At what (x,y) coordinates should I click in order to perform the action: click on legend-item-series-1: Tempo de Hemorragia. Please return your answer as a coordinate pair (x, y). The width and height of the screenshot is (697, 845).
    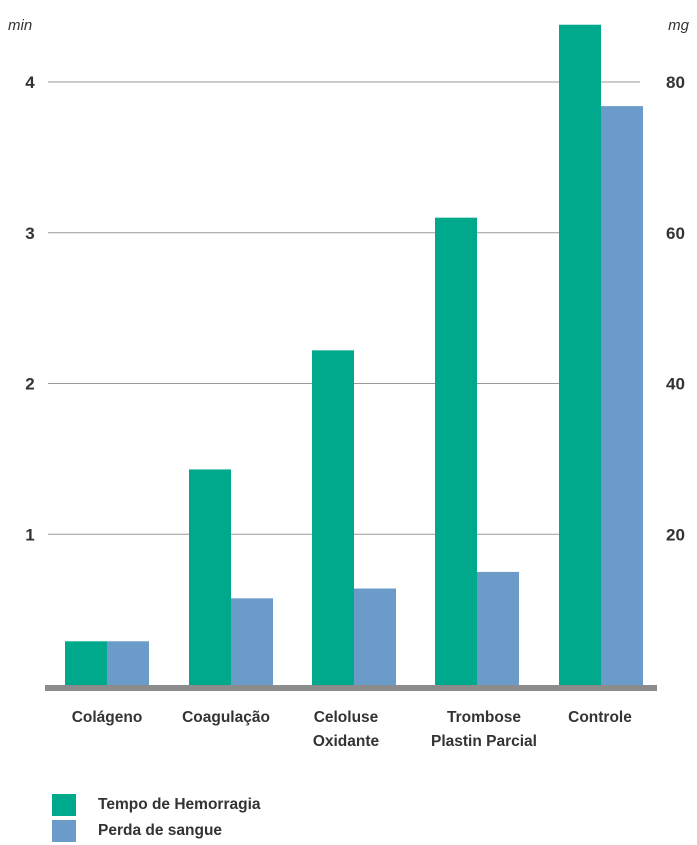
    Looking at the image, I should click on (156, 805).